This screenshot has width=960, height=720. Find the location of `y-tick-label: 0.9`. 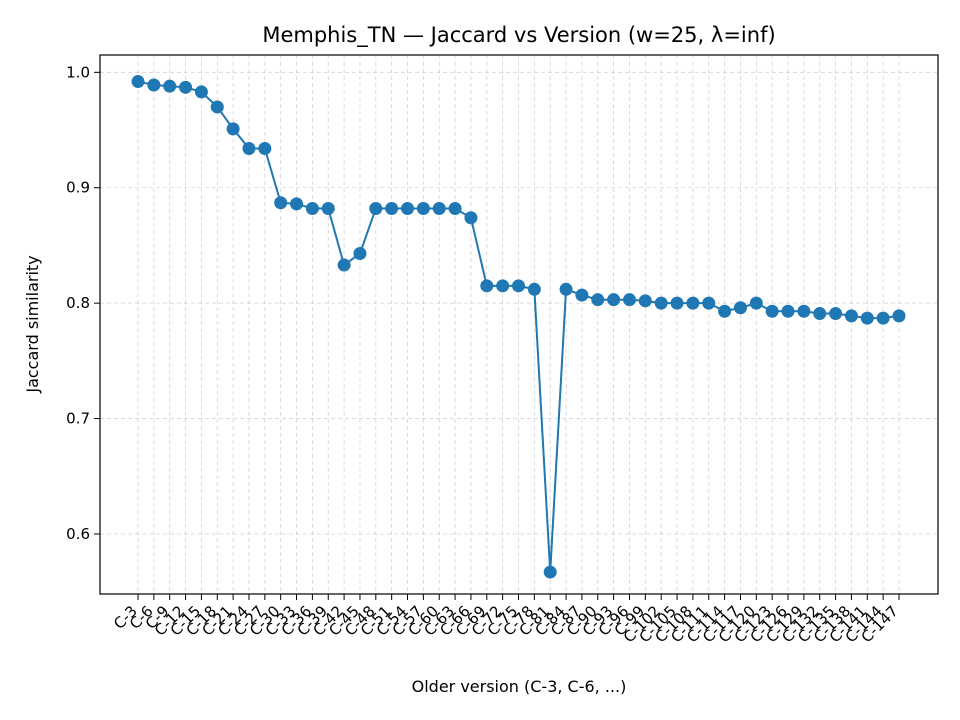

y-tick-label: 0.9 is located at coordinates (78, 188).